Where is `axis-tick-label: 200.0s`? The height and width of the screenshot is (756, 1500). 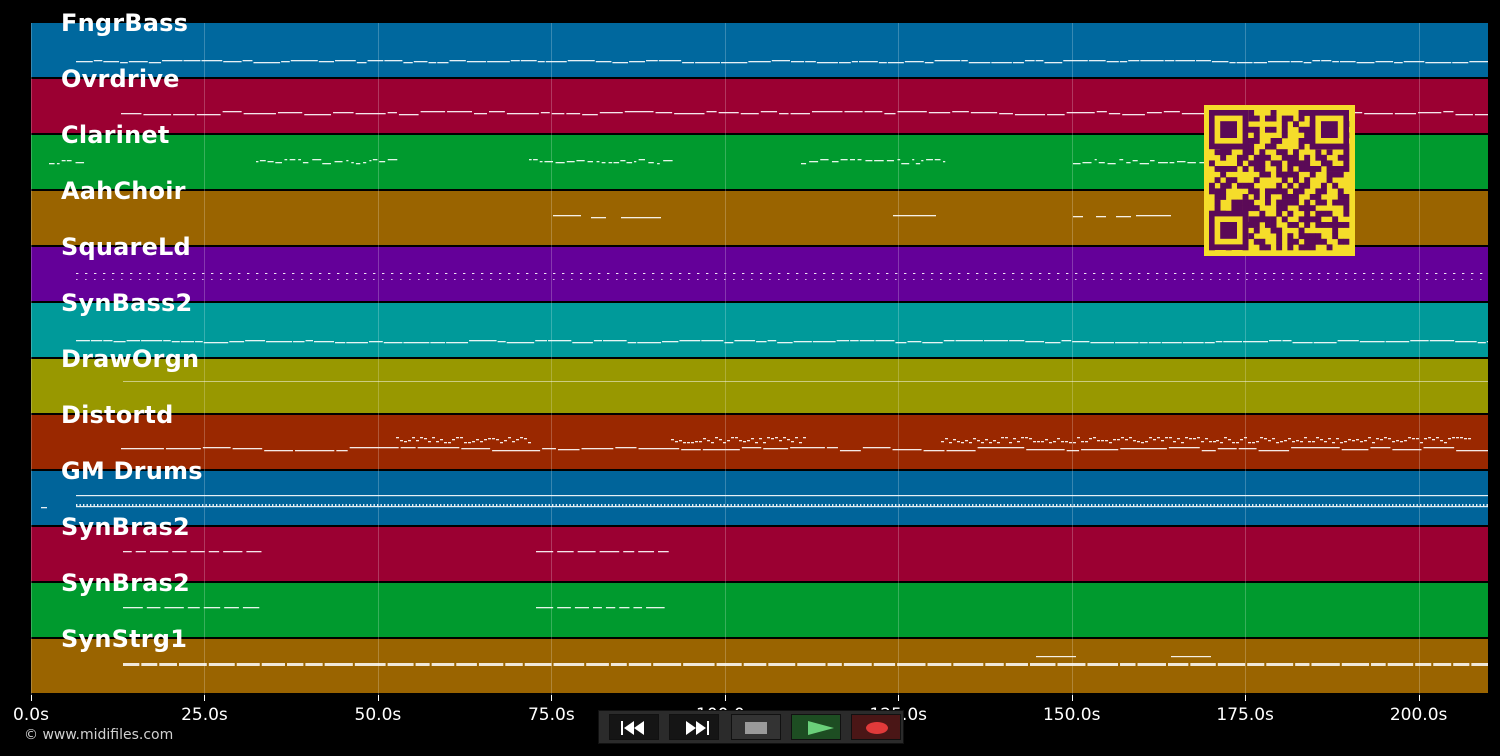 axis-tick-label: 200.0s is located at coordinates (1418, 715).